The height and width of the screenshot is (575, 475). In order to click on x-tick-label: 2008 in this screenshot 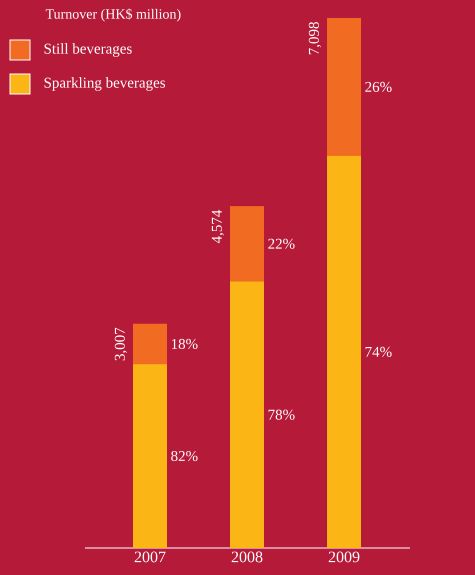, I will do `click(247, 557)`.